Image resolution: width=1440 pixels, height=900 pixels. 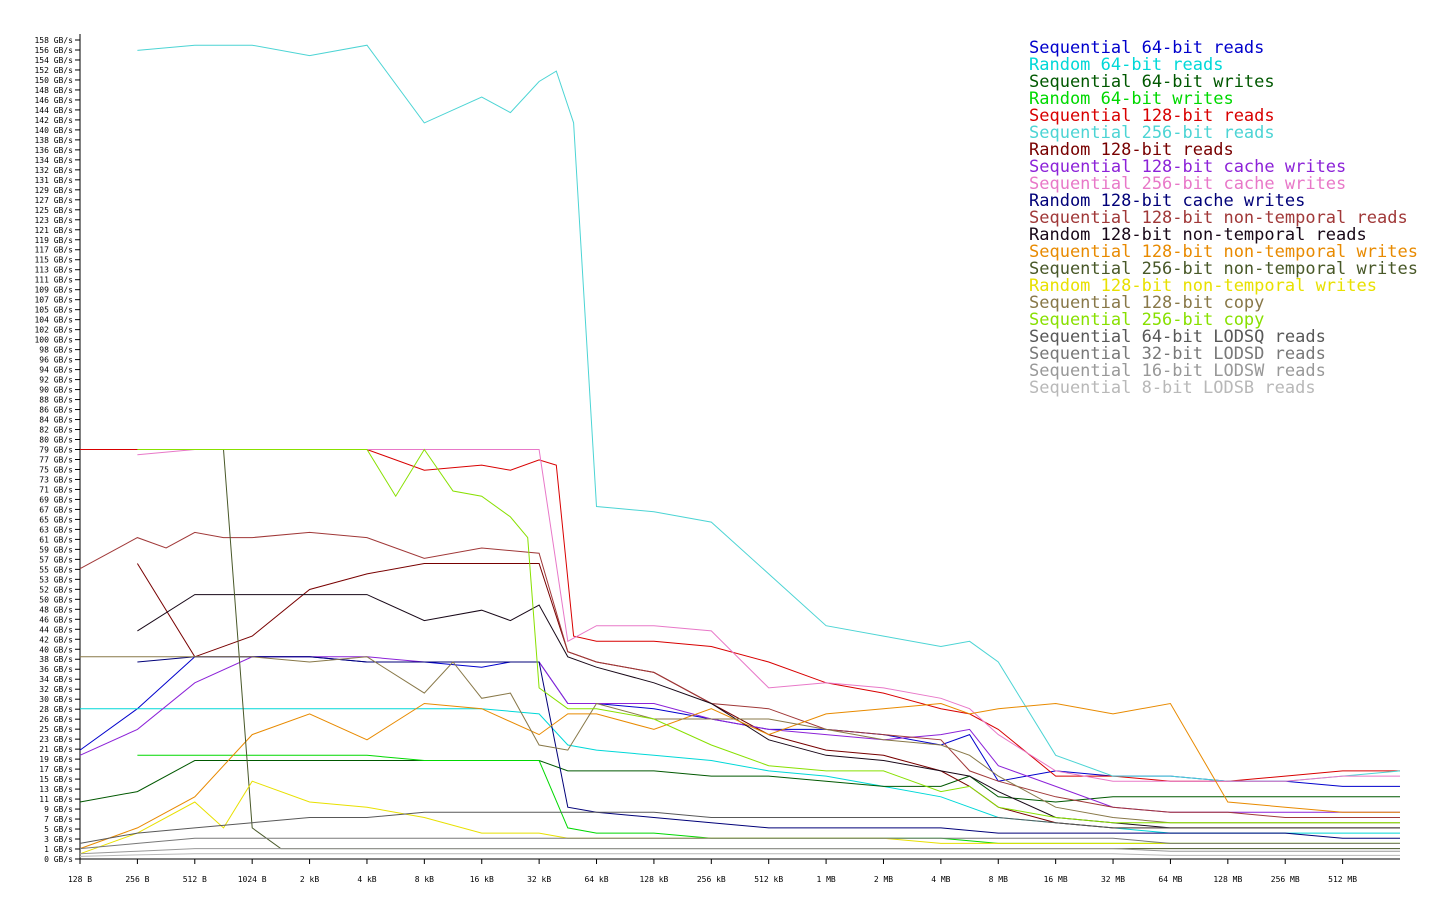 What do you see at coordinates (53, 250) in the screenshot?
I see `y-tick-label: 117 GB/s` at bounding box center [53, 250].